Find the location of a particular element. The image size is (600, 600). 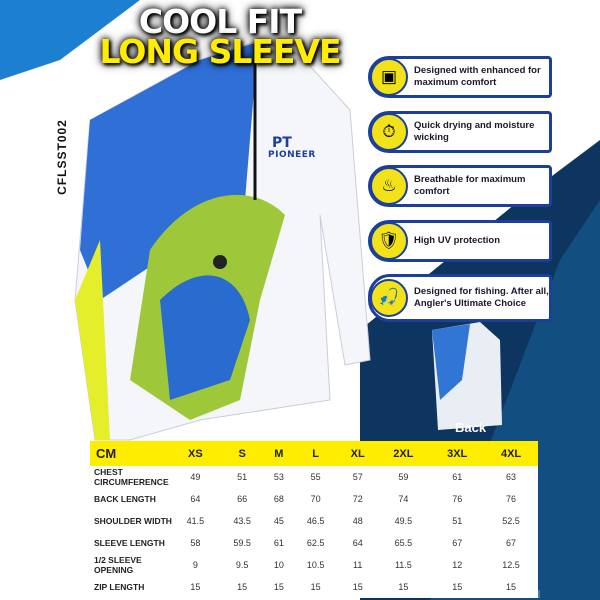

table-cell: 43.5 is located at coordinates (242, 521).